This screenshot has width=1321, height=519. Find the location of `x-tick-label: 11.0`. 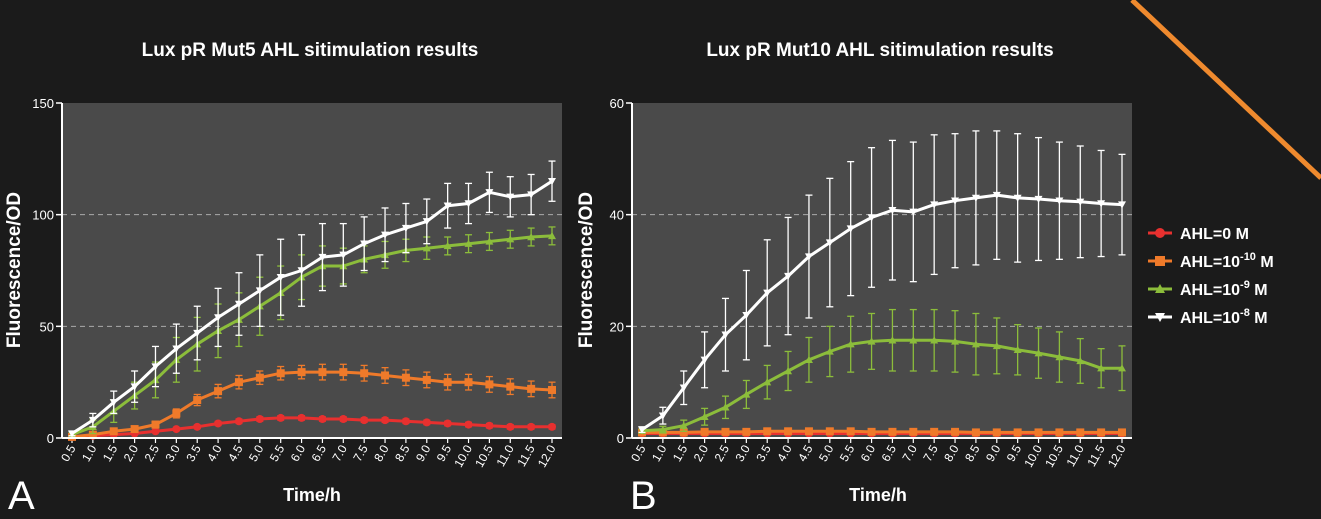

x-tick-label: 11.0 is located at coordinates (506, 455).